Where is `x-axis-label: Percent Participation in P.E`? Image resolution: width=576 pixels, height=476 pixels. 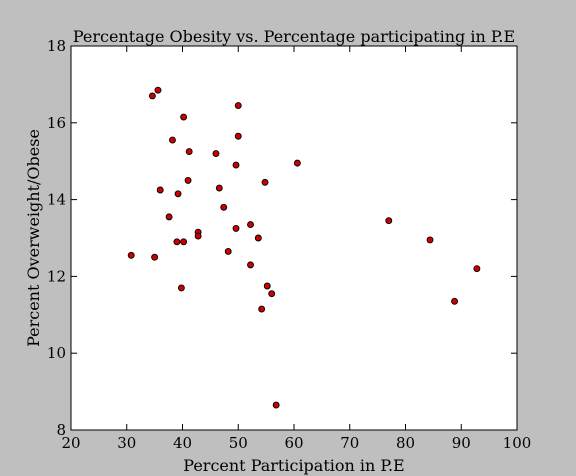
x-axis-label: Percent Participation in P.E is located at coordinates (293, 465).